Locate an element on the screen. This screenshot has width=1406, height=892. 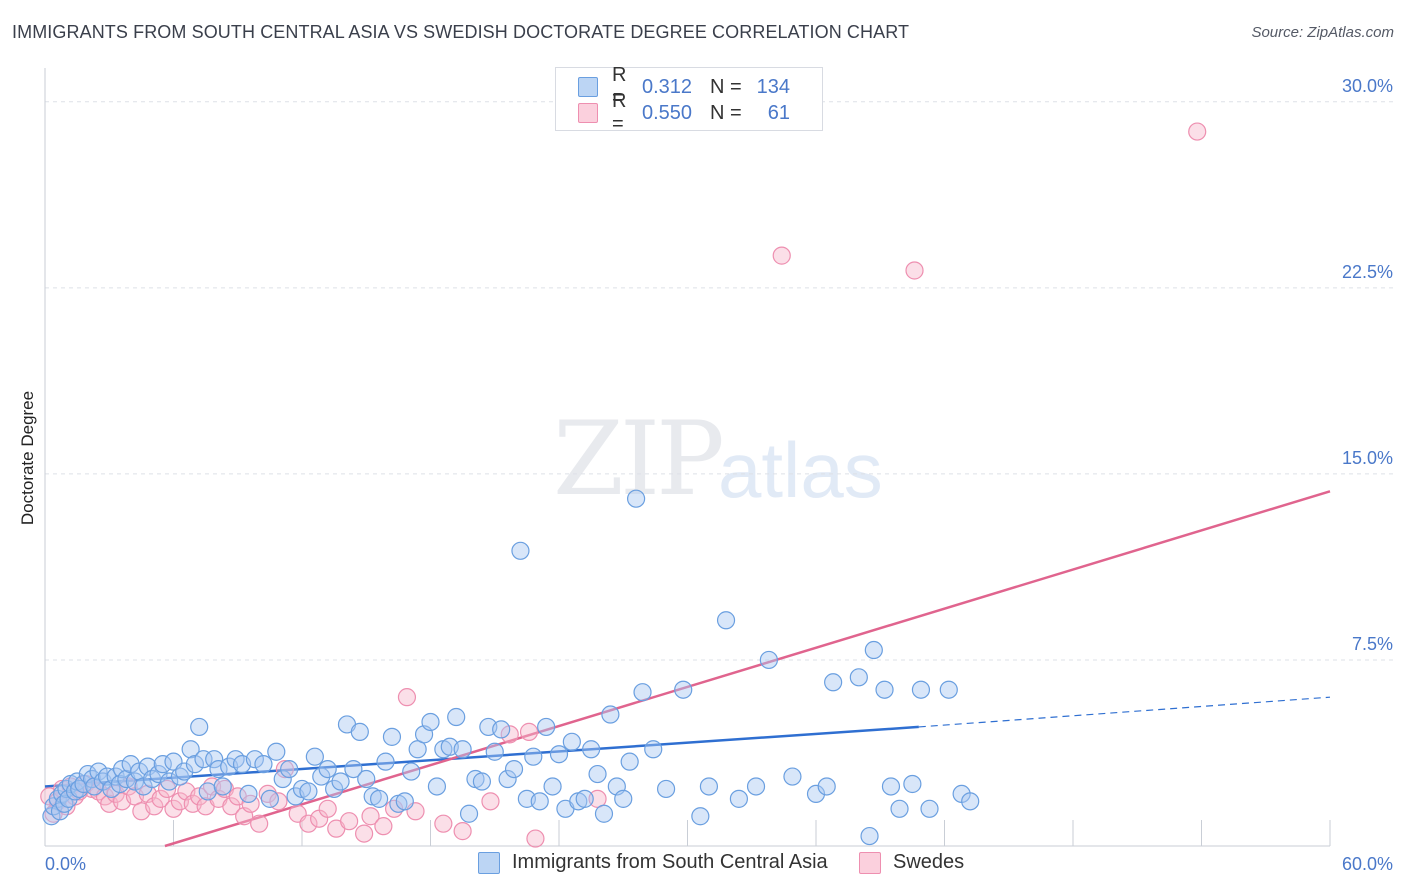
y-tick-label: 22.5% is located at coordinates (1367, 272).